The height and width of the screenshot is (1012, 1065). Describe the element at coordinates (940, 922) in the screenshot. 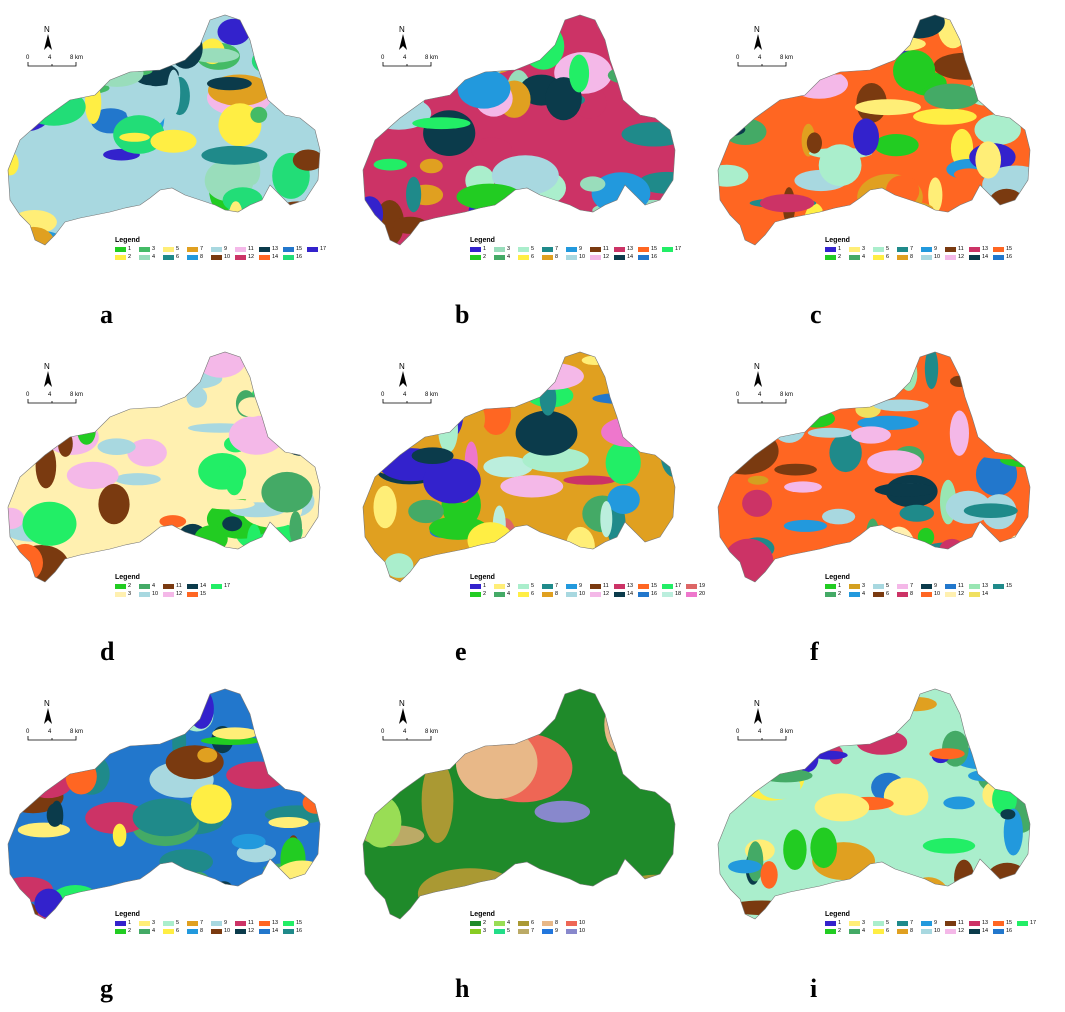

I see `legend: Legend 1 2 3 4 5 6 7 8 9 10 11 12 13 14 15 16 17` at that location.